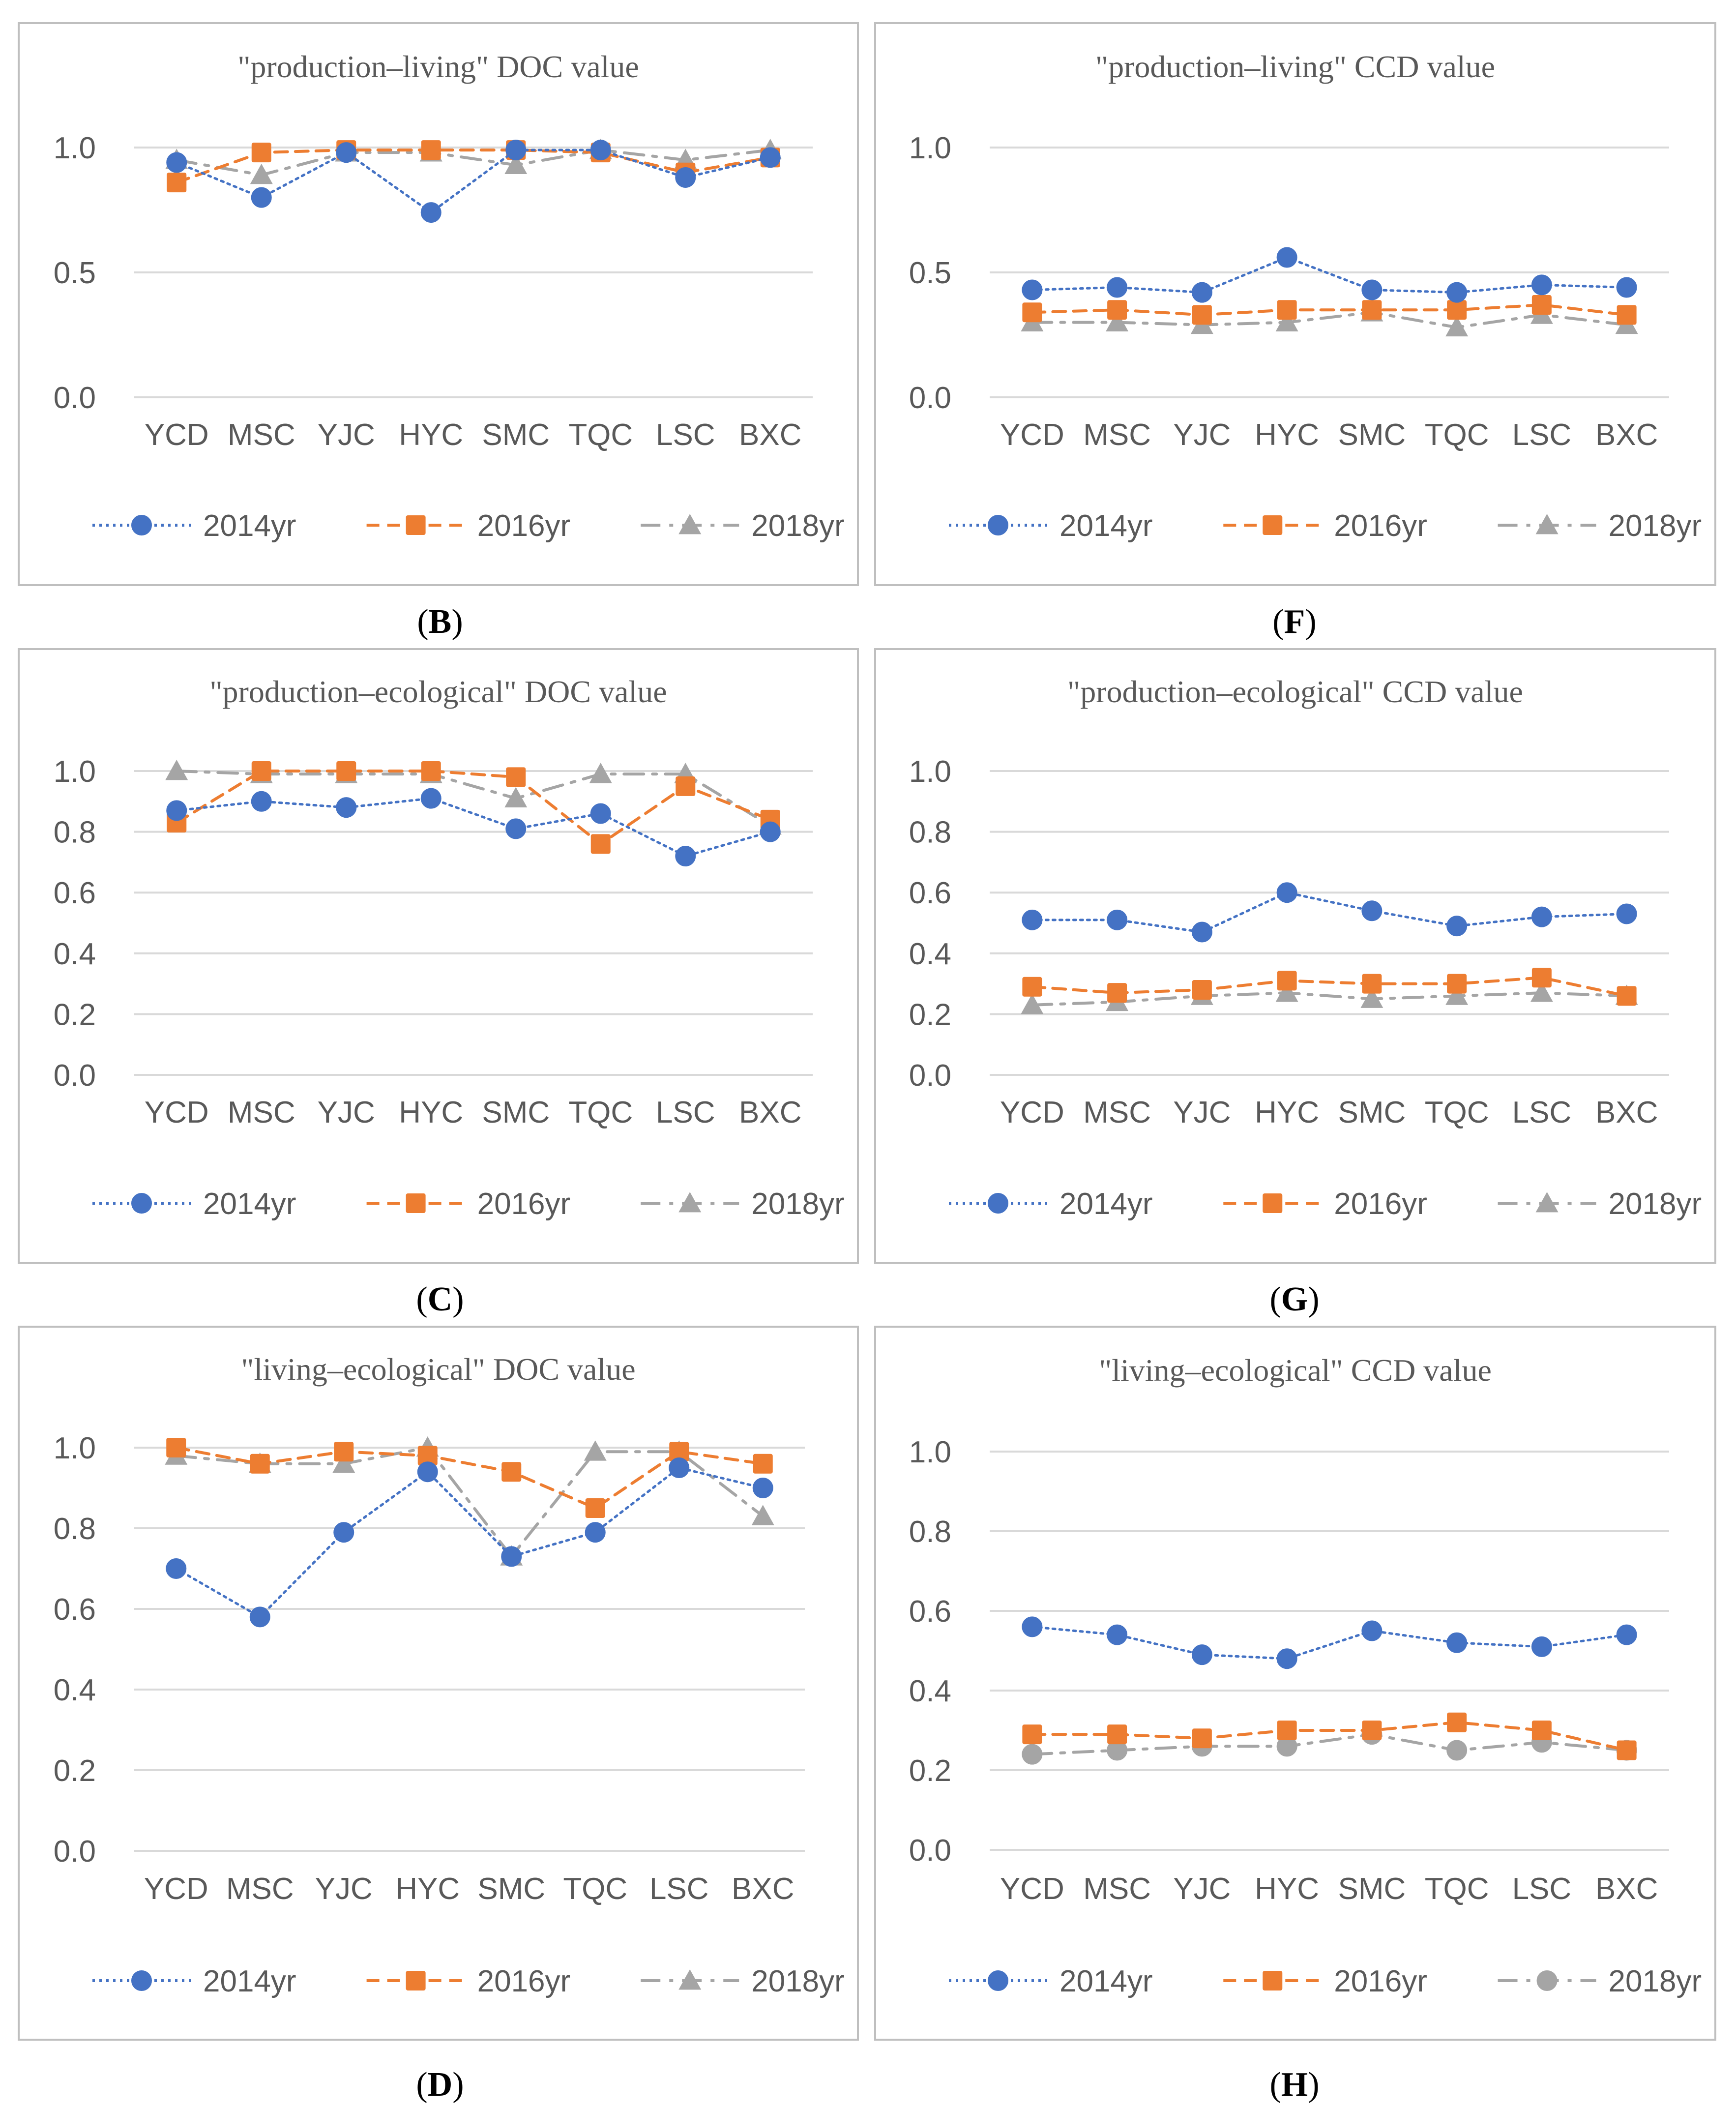 Image resolution: width=1736 pixels, height=2109 pixels. I want to click on x-tick-label: LSC, so click(1542, 435).